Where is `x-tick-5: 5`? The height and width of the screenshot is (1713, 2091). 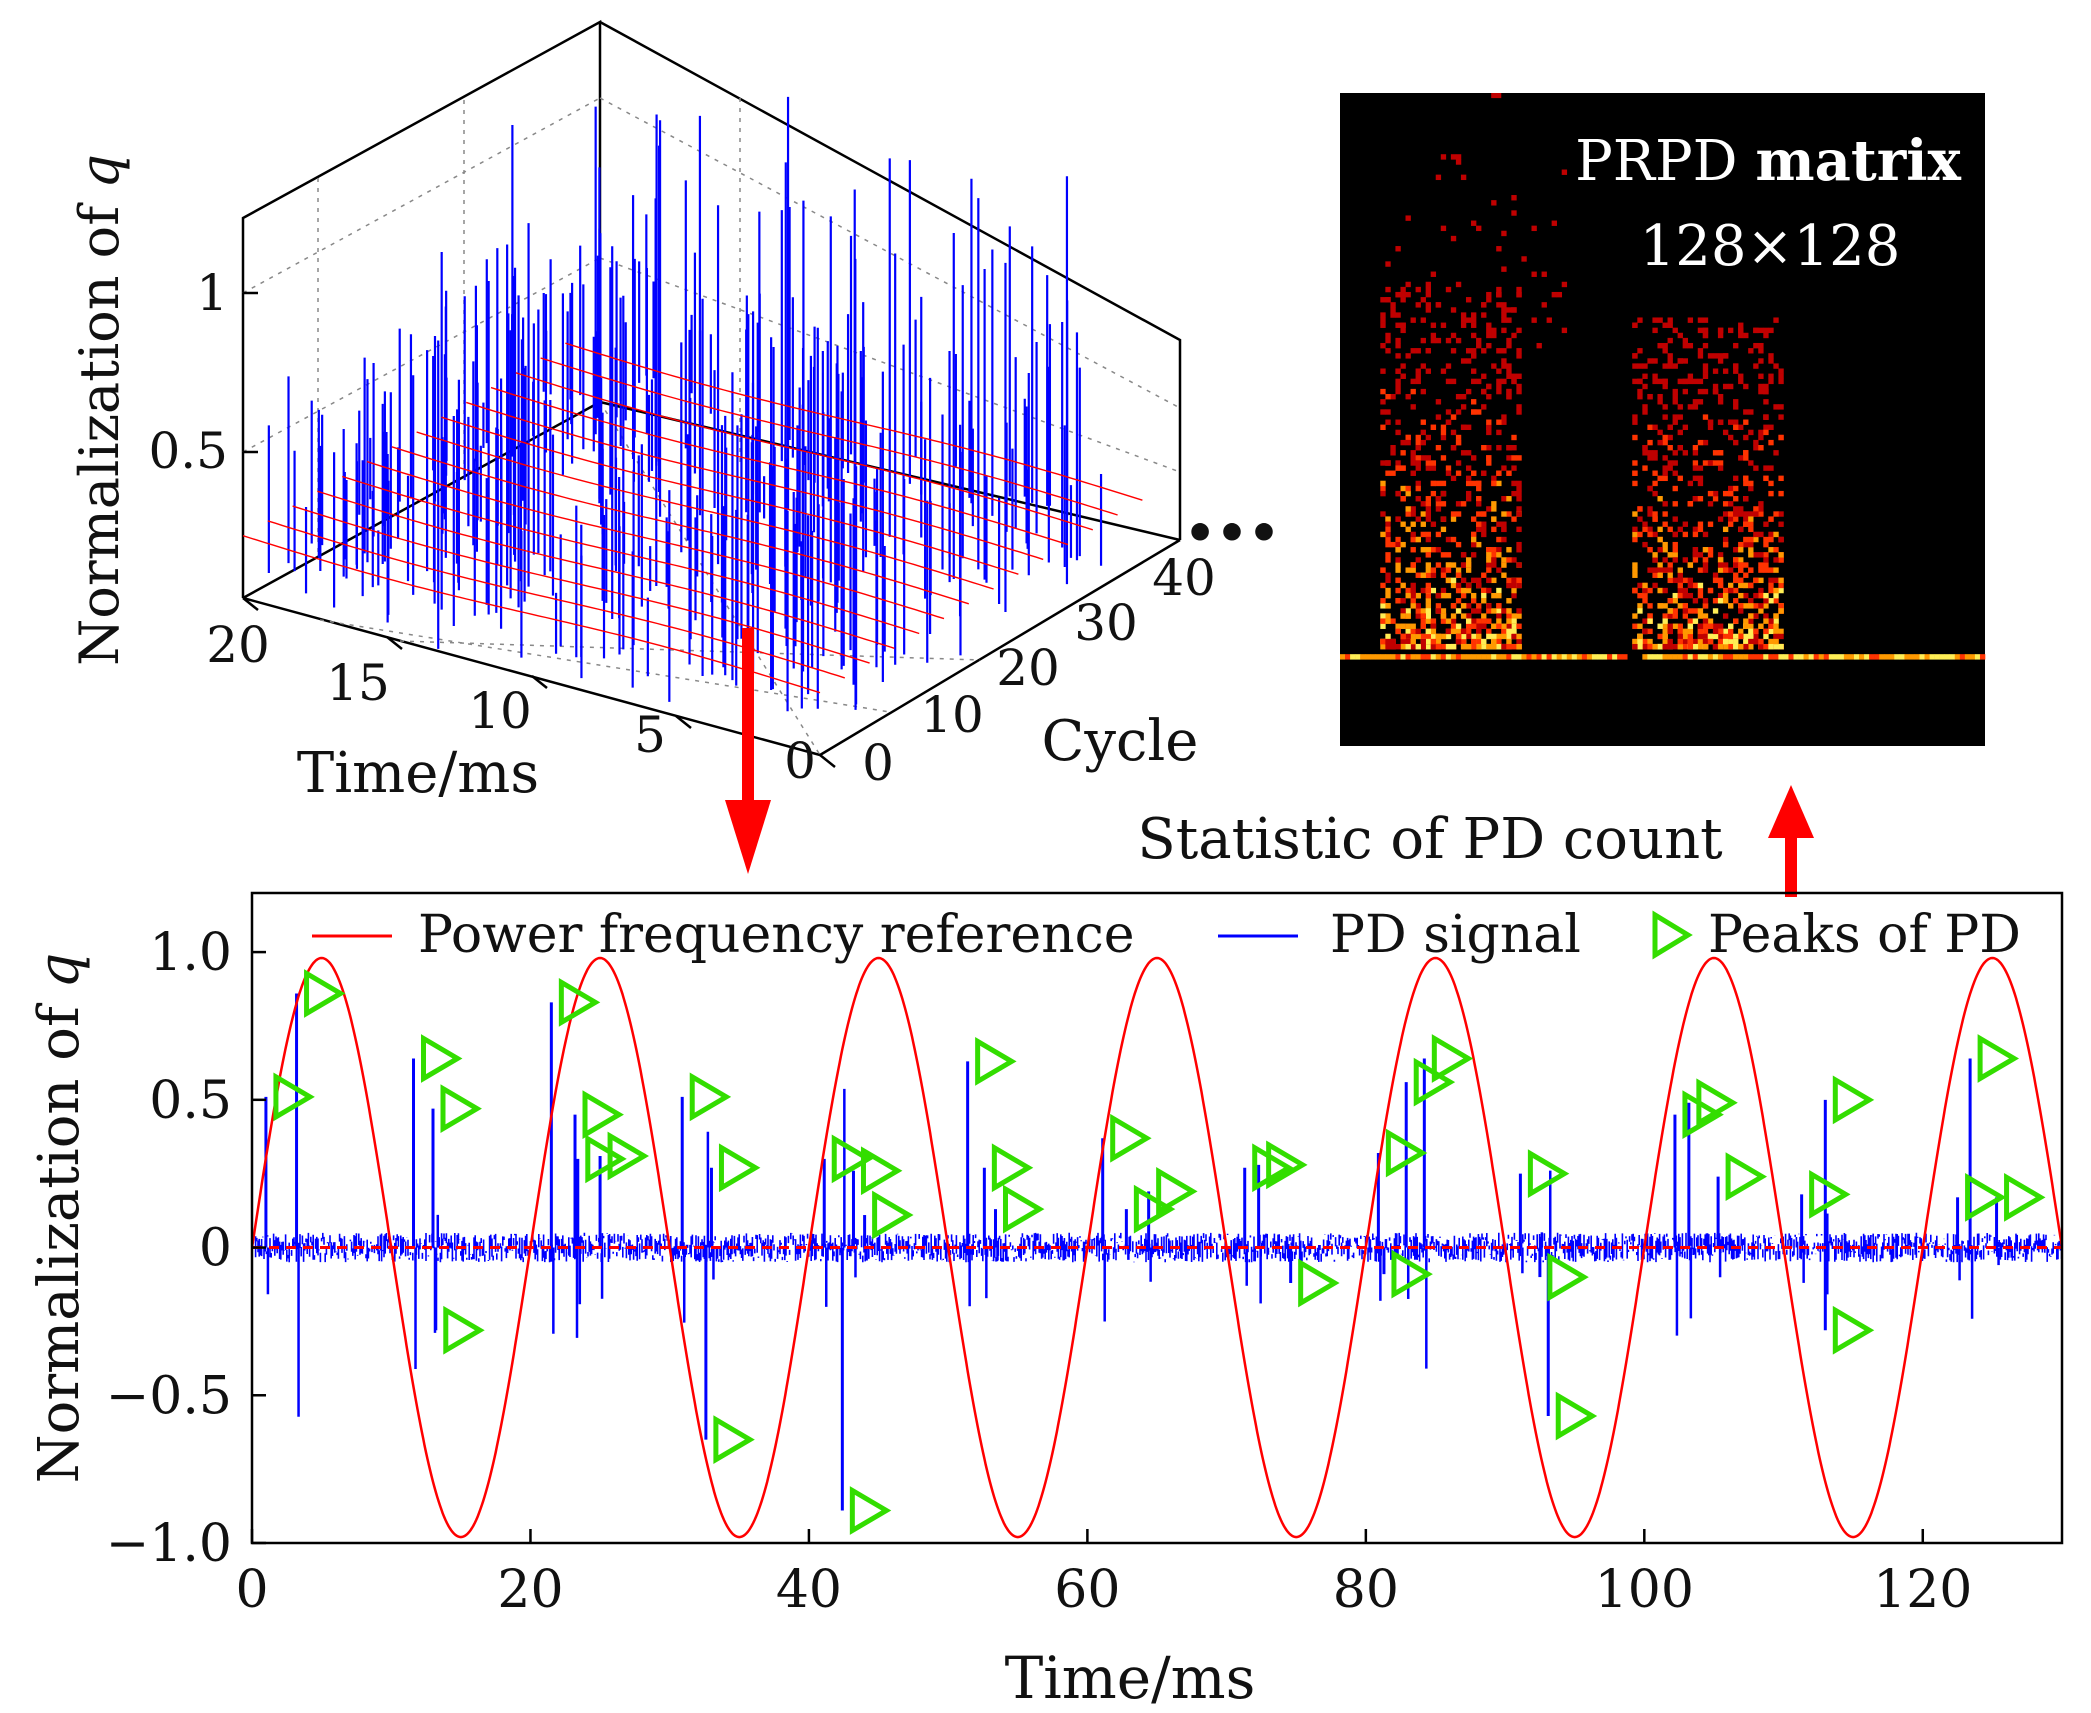
x-tick-5: 5 is located at coordinates (650, 735).